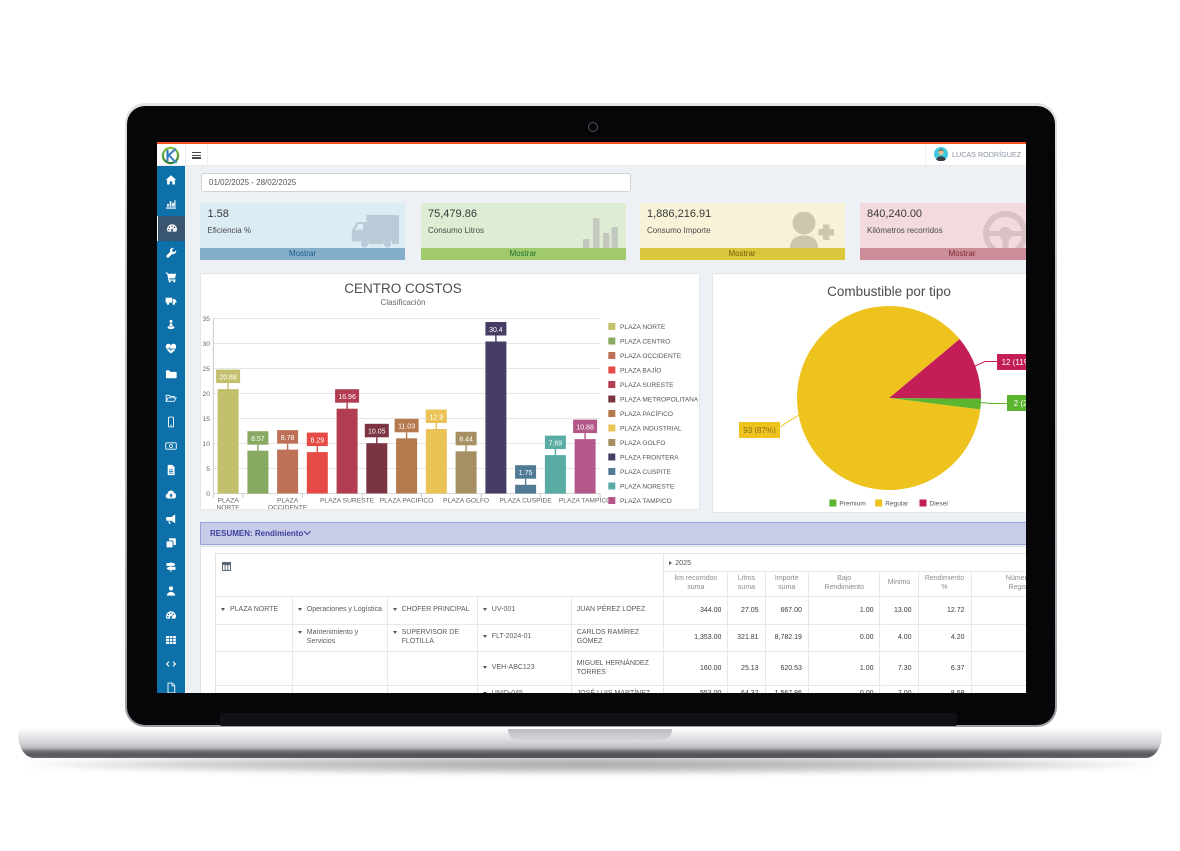  I want to click on svg-text: 8.44, so click(466, 439).